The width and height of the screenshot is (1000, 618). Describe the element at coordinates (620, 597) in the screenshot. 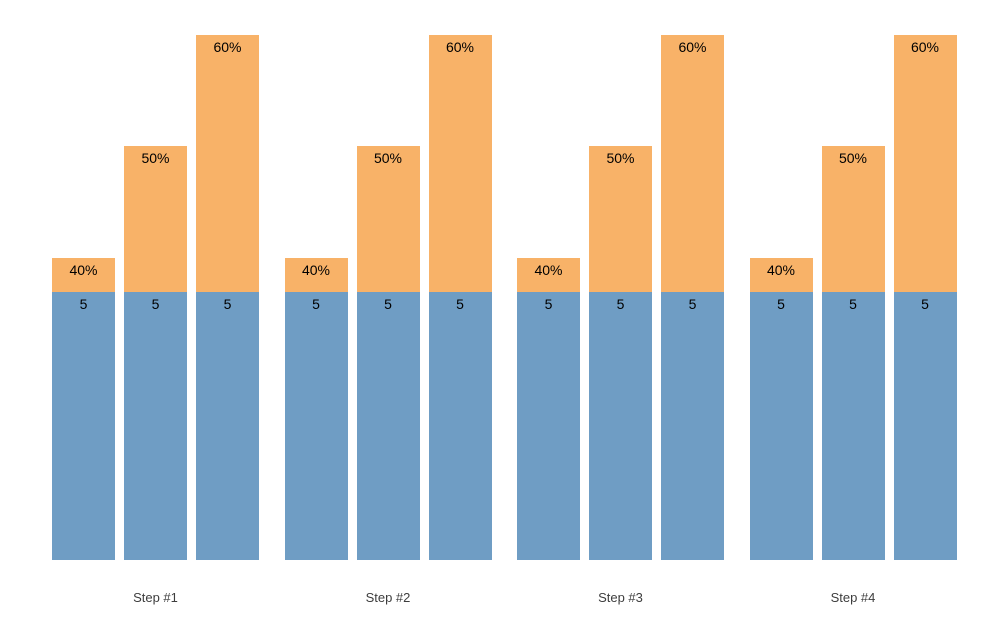

I see `category-label: Step #3` at that location.